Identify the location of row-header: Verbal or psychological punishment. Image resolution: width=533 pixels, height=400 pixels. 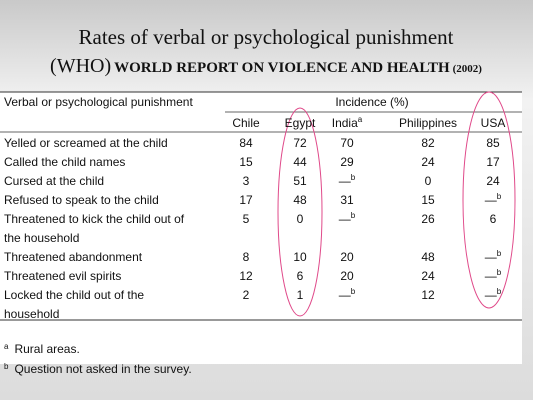
(98, 102).